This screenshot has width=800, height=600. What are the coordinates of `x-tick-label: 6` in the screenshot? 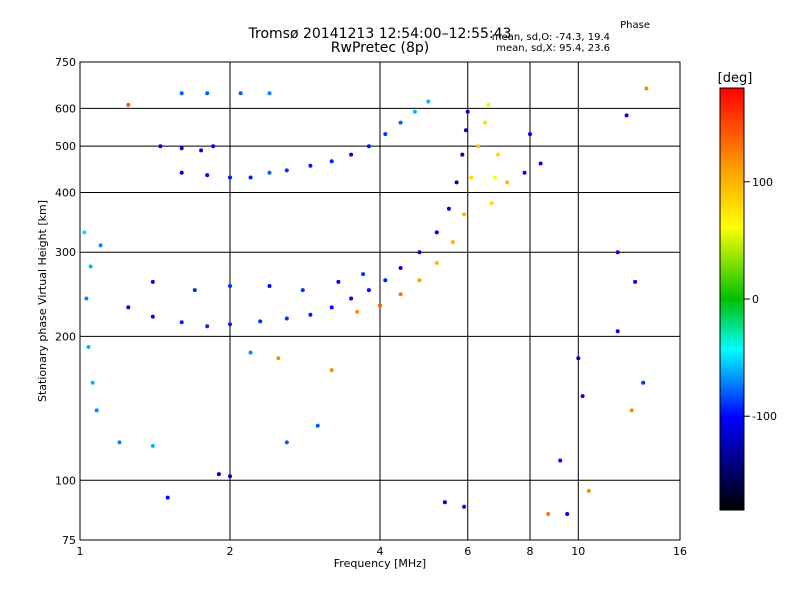 It's located at (467, 551).